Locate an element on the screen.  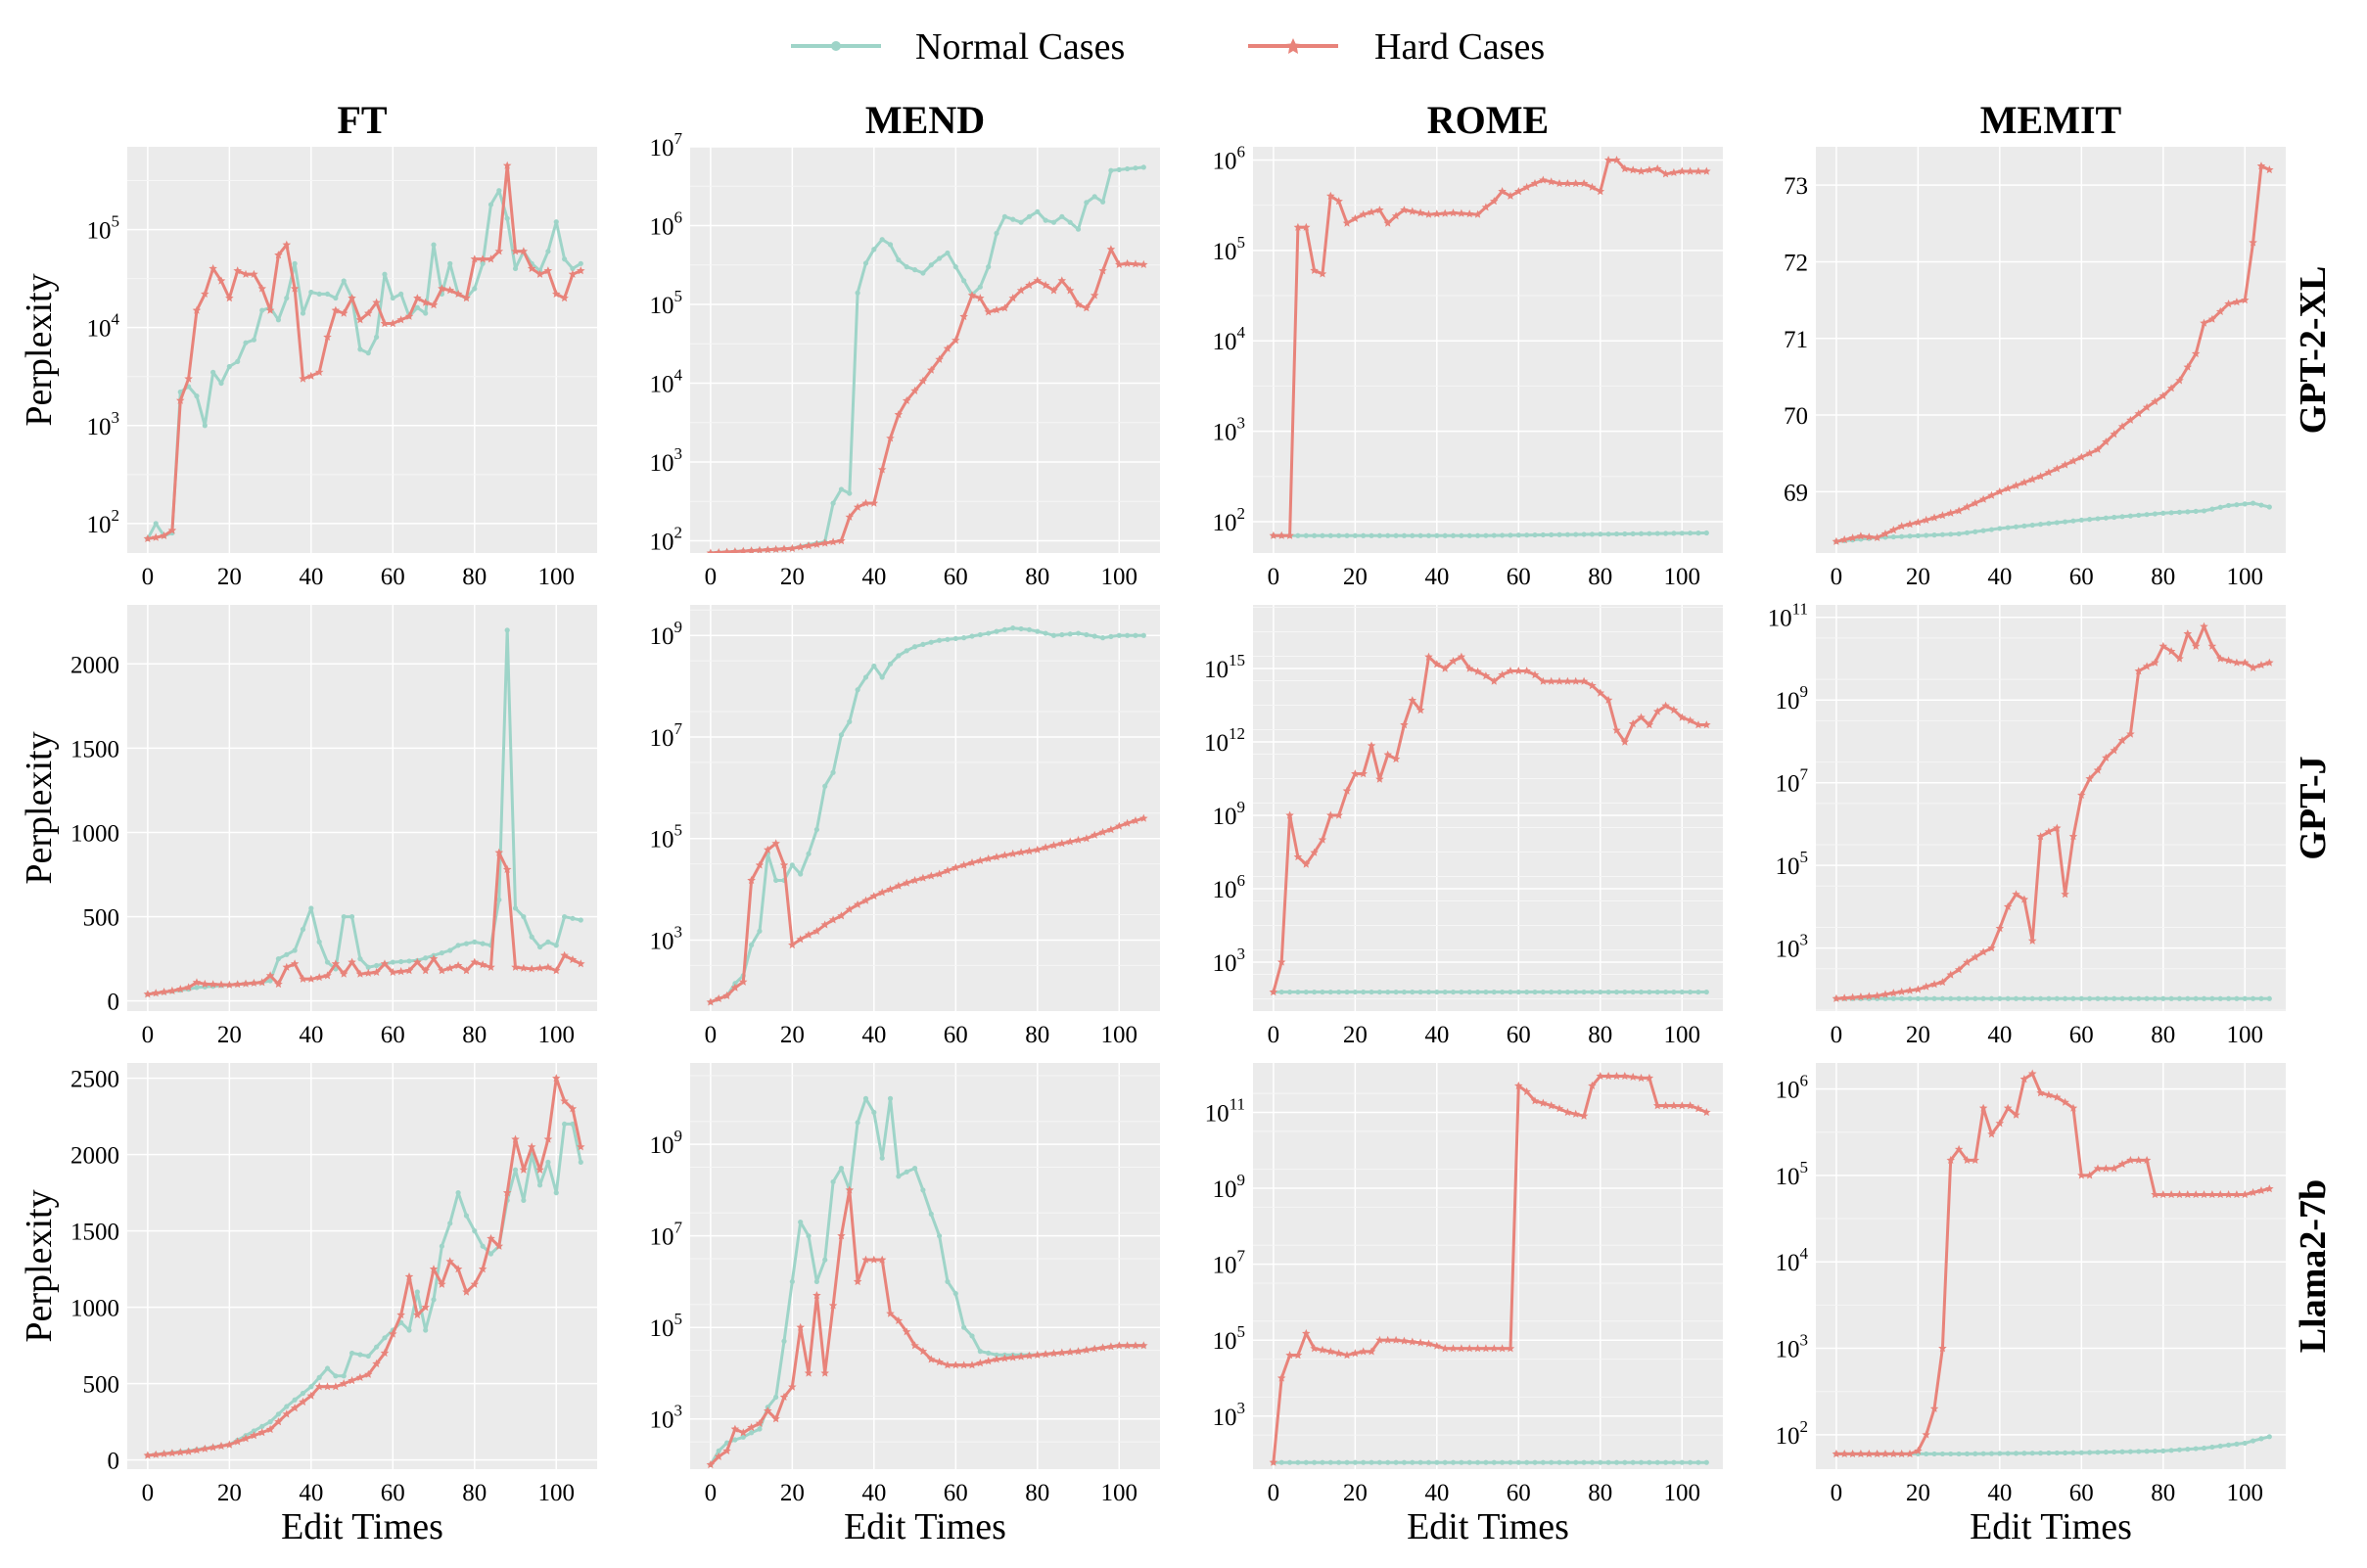
legend-hard-label: Hard Cases is located at coordinates (1459, 47).